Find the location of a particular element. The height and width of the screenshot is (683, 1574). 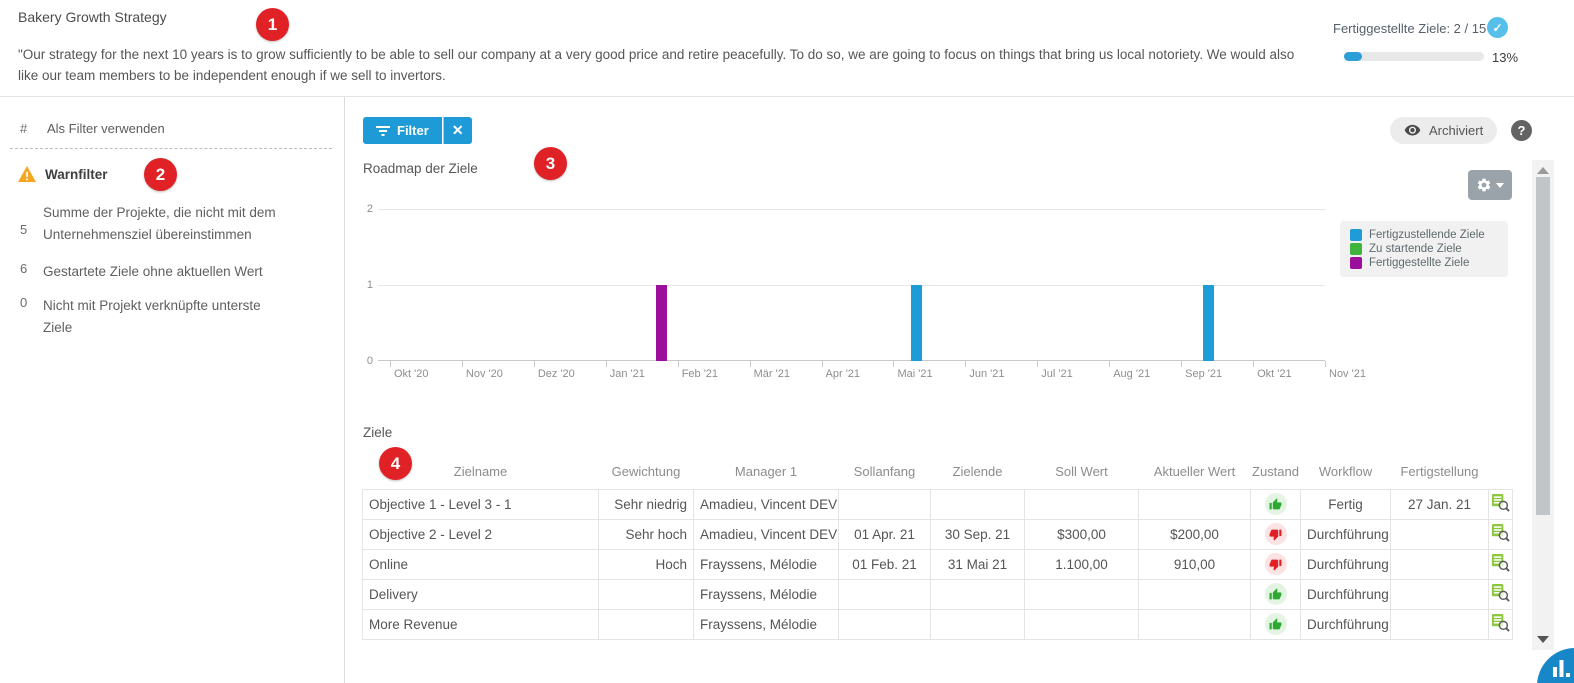

x-tick-label: Feb '21 is located at coordinates (700, 374).